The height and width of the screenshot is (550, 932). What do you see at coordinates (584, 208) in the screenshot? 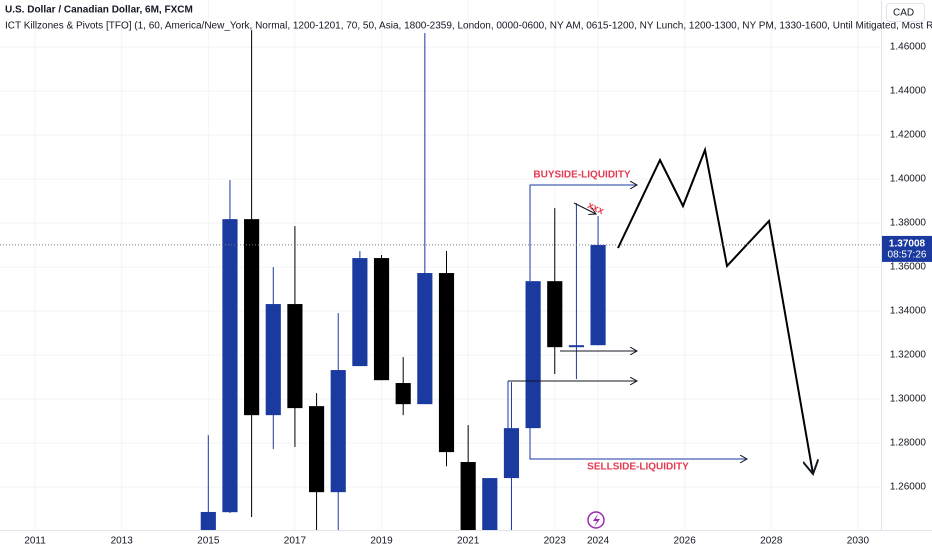
I see `sweep-arrow` at bounding box center [584, 208].